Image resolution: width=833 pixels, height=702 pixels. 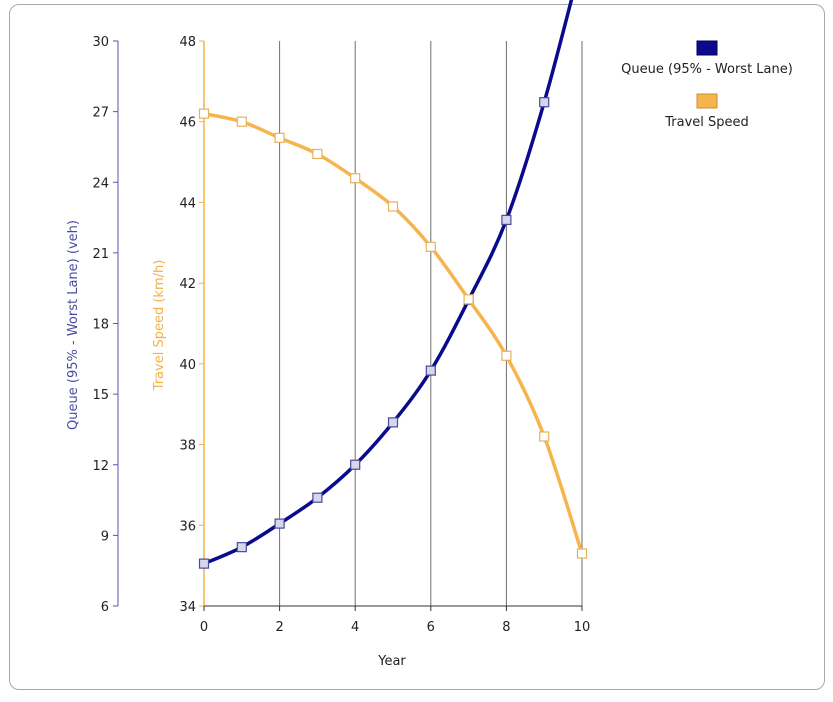 I want to click on speed-tick-label: 48, so click(x=187, y=42).